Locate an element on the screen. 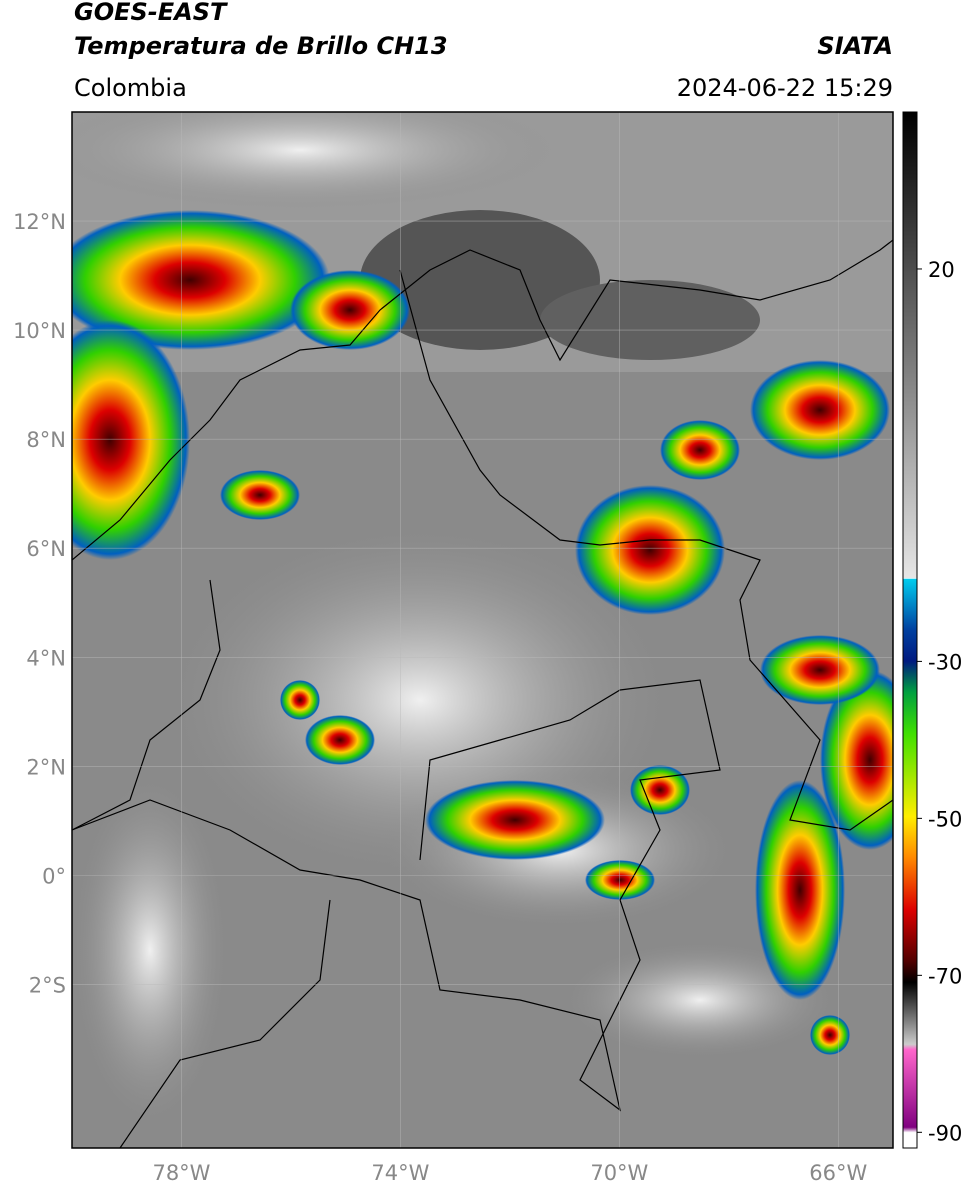 Image resolution: width=966 pixels, height=1190 pixels. lat-label: 4°N is located at coordinates (46, 658).